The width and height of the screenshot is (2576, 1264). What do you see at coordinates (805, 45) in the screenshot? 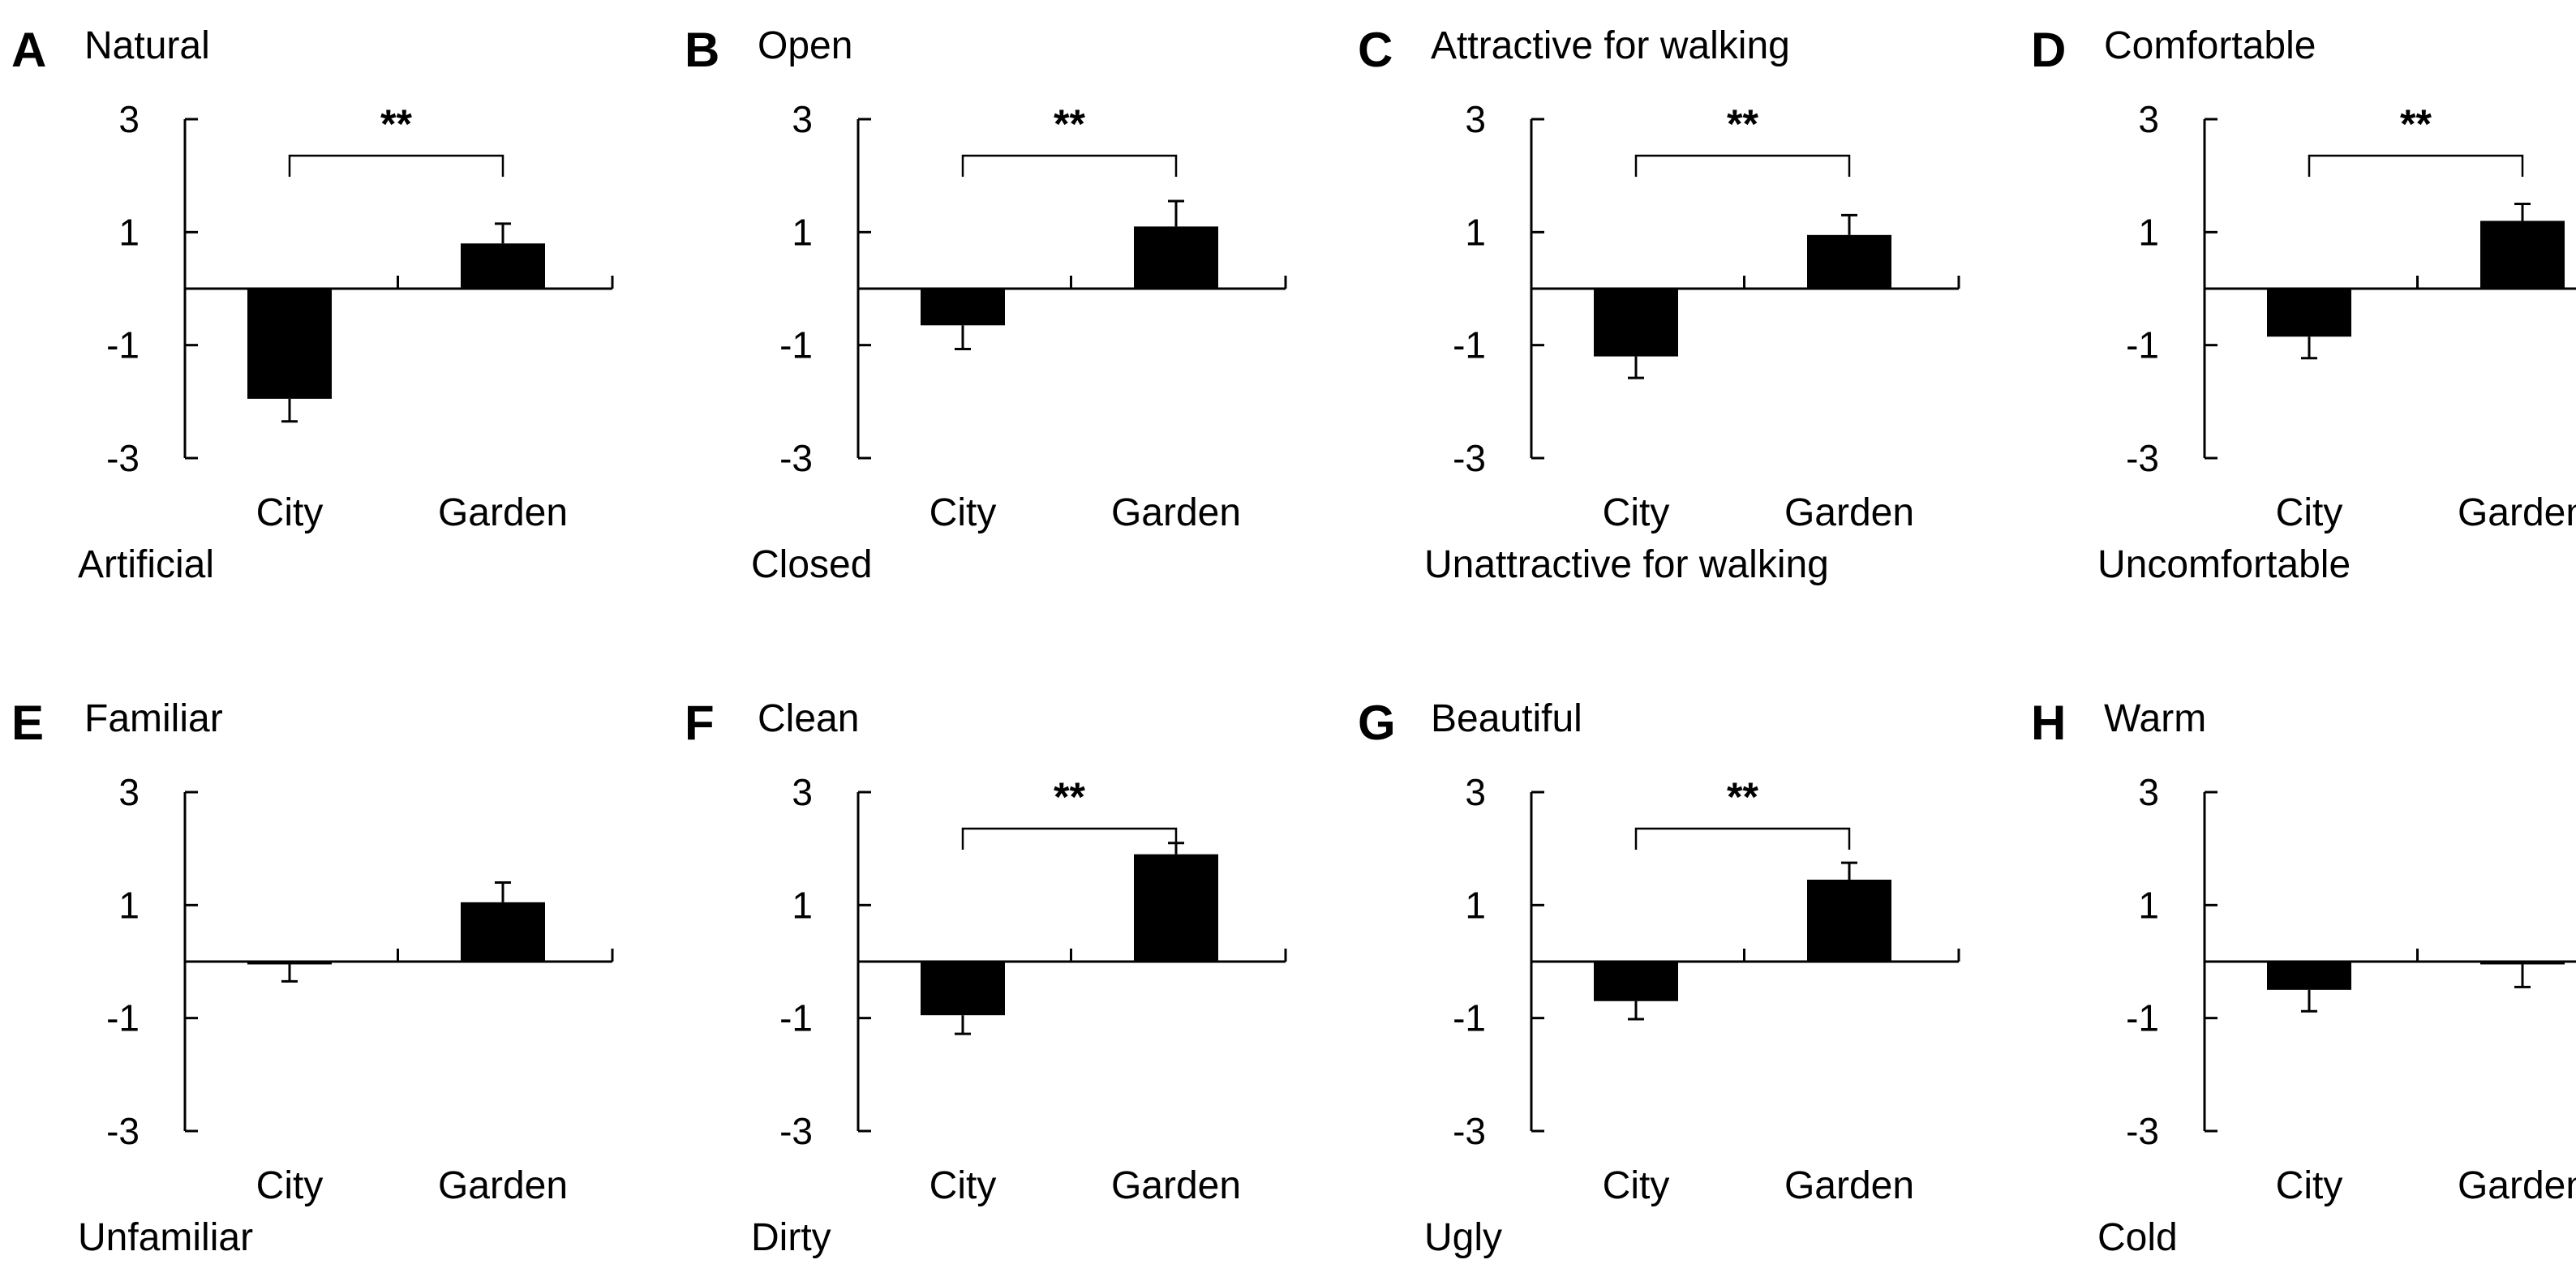
I see `panel-title: Open` at bounding box center [805, 45].